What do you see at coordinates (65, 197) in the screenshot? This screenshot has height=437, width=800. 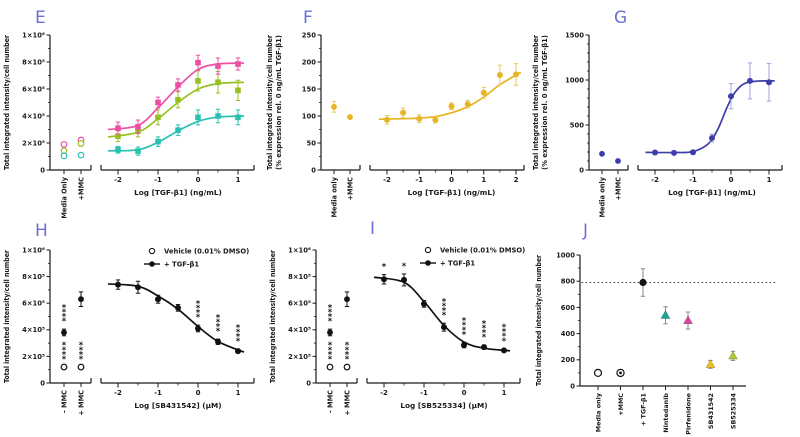 I see `category-label: Media Only` at bounding box center [65, 197].